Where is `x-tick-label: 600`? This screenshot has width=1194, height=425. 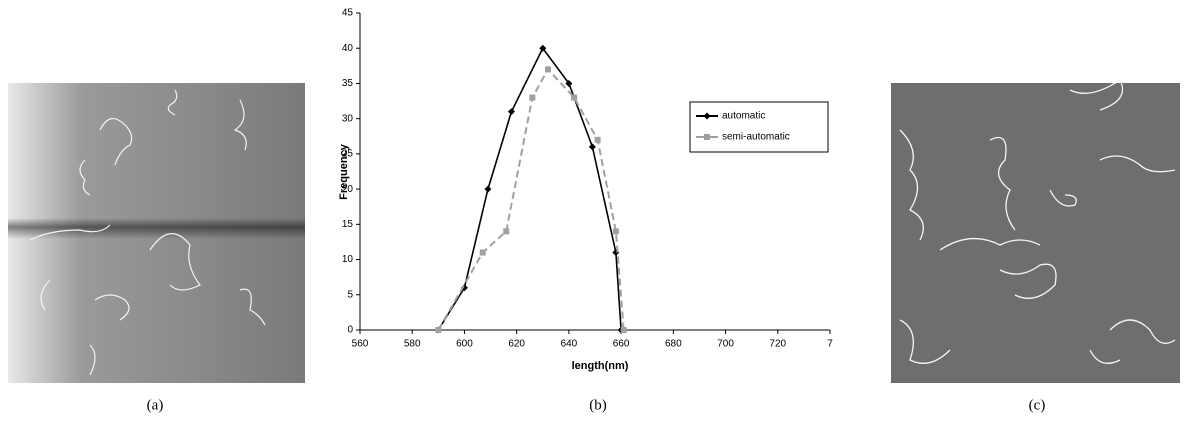 x-tick-label: 600 is located at coordinates (464, 344).